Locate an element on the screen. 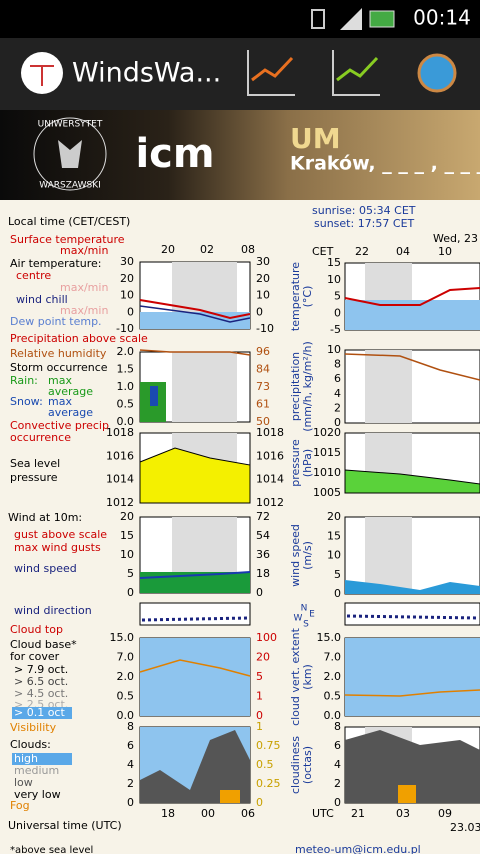 The image size is (480, 854). legend-label: high is located at coordinates (26, 758).